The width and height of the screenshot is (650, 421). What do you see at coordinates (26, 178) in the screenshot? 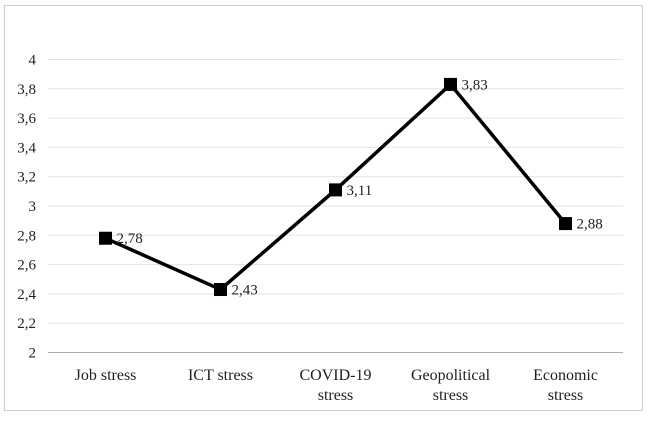
I see `y-tick-label: 3,2` at bounding box center [26, 178].